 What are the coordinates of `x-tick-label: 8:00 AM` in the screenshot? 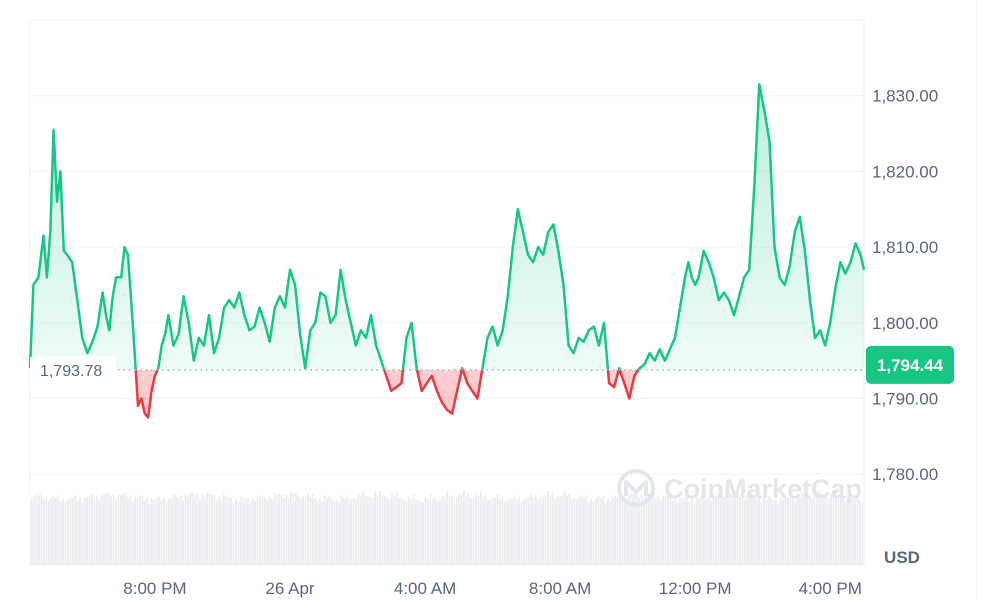 It's located at (560, 588).